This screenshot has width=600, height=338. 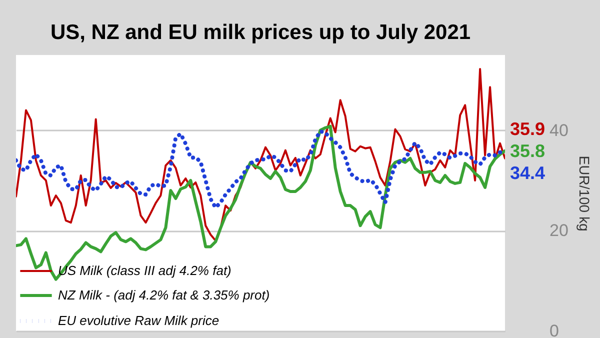 What do you see at coordinates (139, 320) in the screenshot?
I see `legend-label: EU evolutive Raw Milk price` at bounding box center [139, 320].